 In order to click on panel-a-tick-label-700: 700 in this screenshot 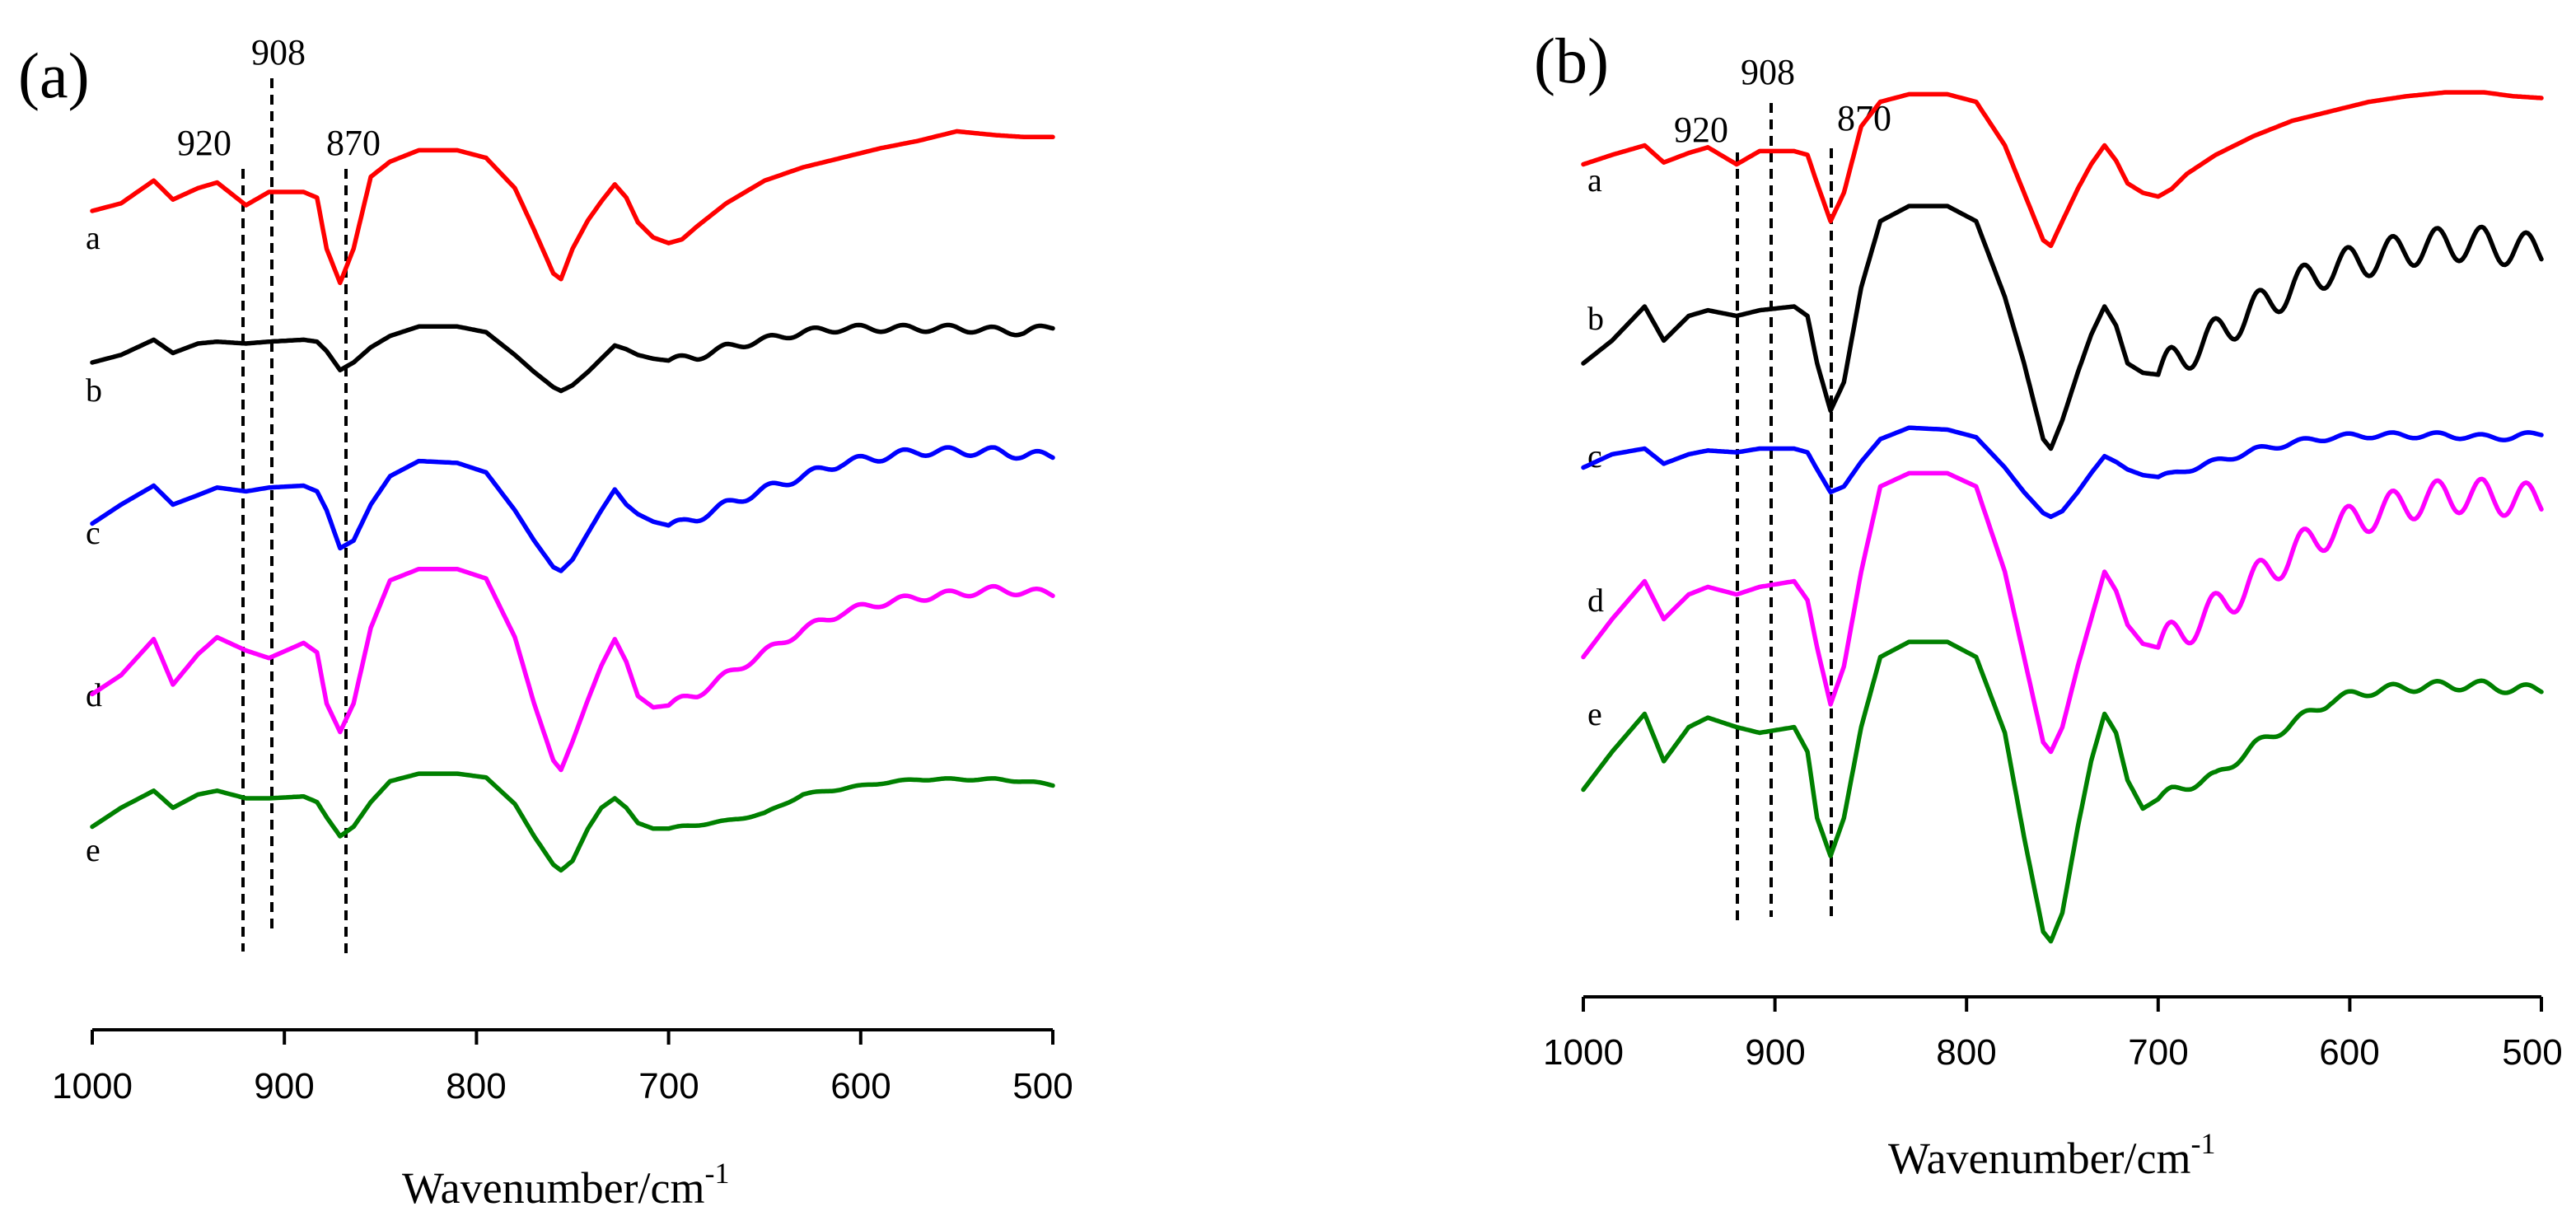, I will do `click(668, 1086)`.